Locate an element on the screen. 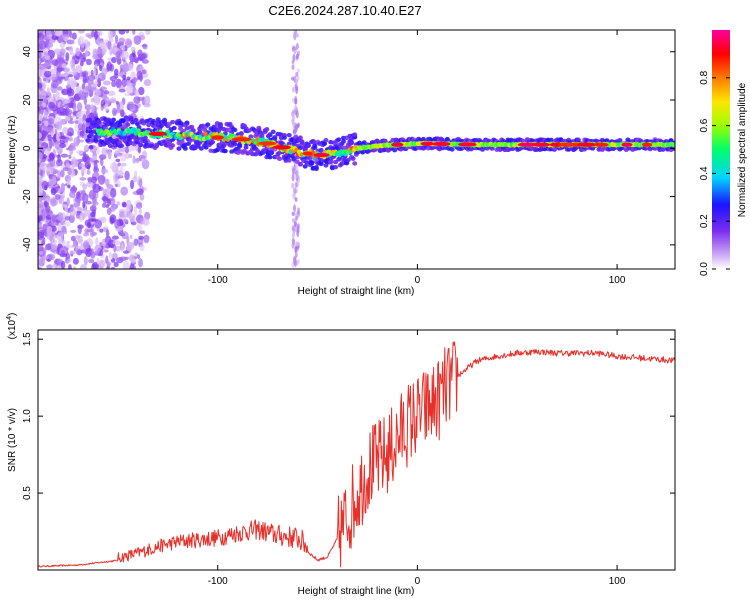 This screenshot has height=600, width=750. figure-title: C2E6.2024.287.10.40.E27 is located at coordinates (344, 10).